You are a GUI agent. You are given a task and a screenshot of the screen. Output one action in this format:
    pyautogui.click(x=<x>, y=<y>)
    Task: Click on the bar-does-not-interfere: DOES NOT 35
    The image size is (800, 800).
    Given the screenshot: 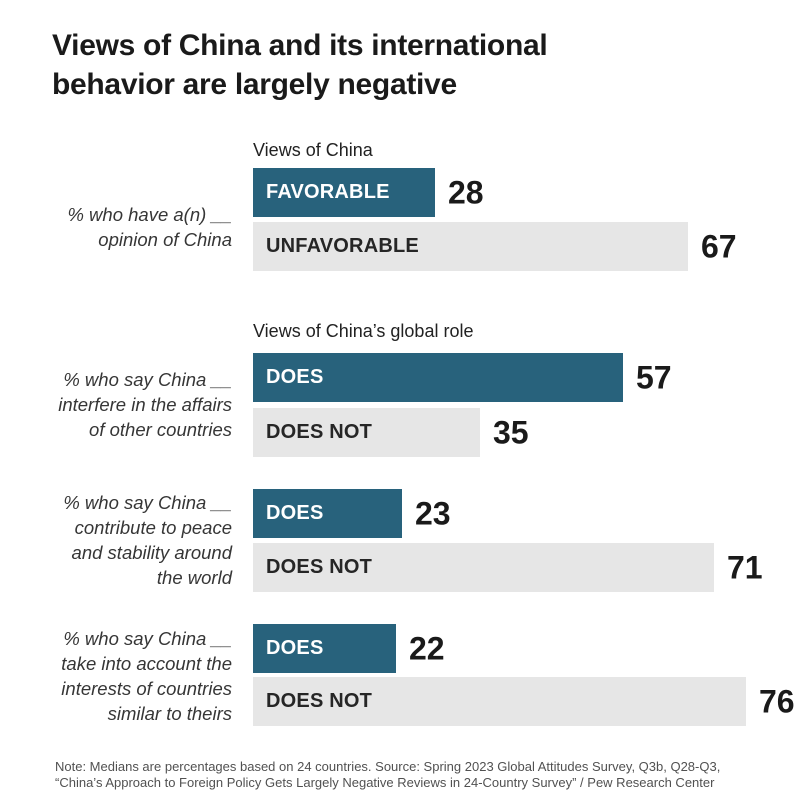 What is the action you would take?
    pyautogui.click(x=391, y=432)
    